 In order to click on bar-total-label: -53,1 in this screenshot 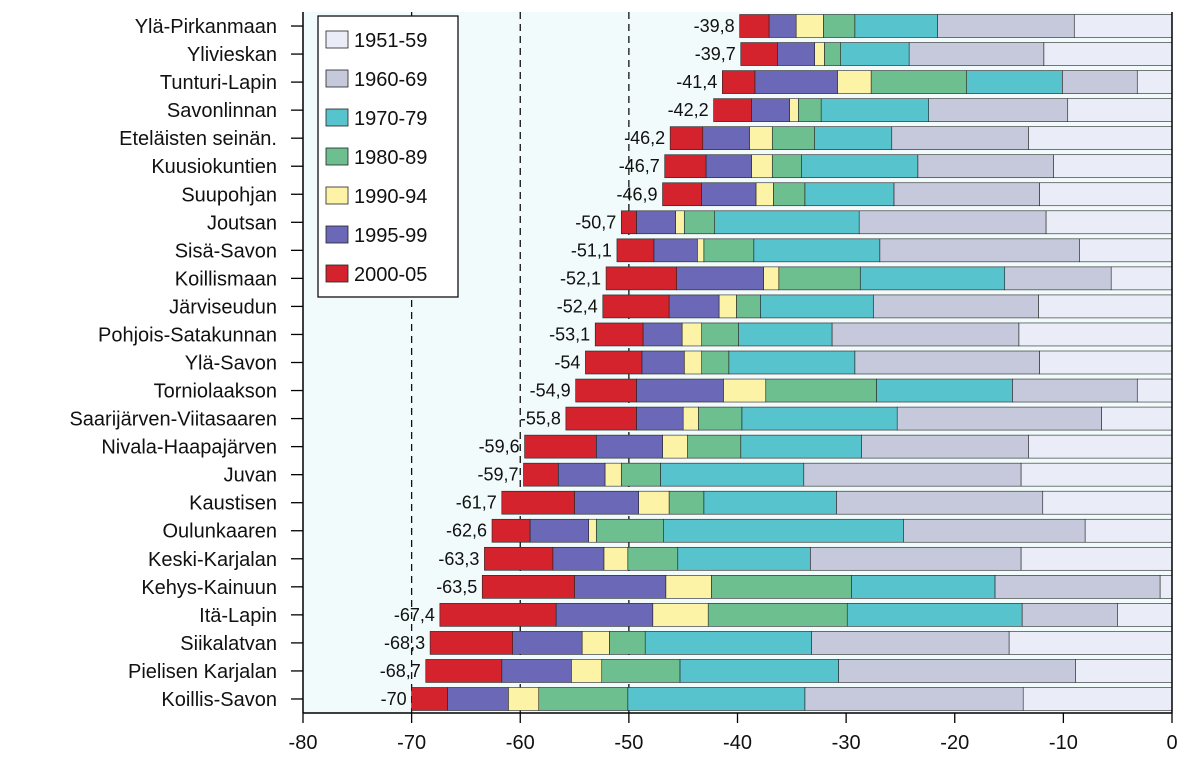, I will do `click(569, 334)`.